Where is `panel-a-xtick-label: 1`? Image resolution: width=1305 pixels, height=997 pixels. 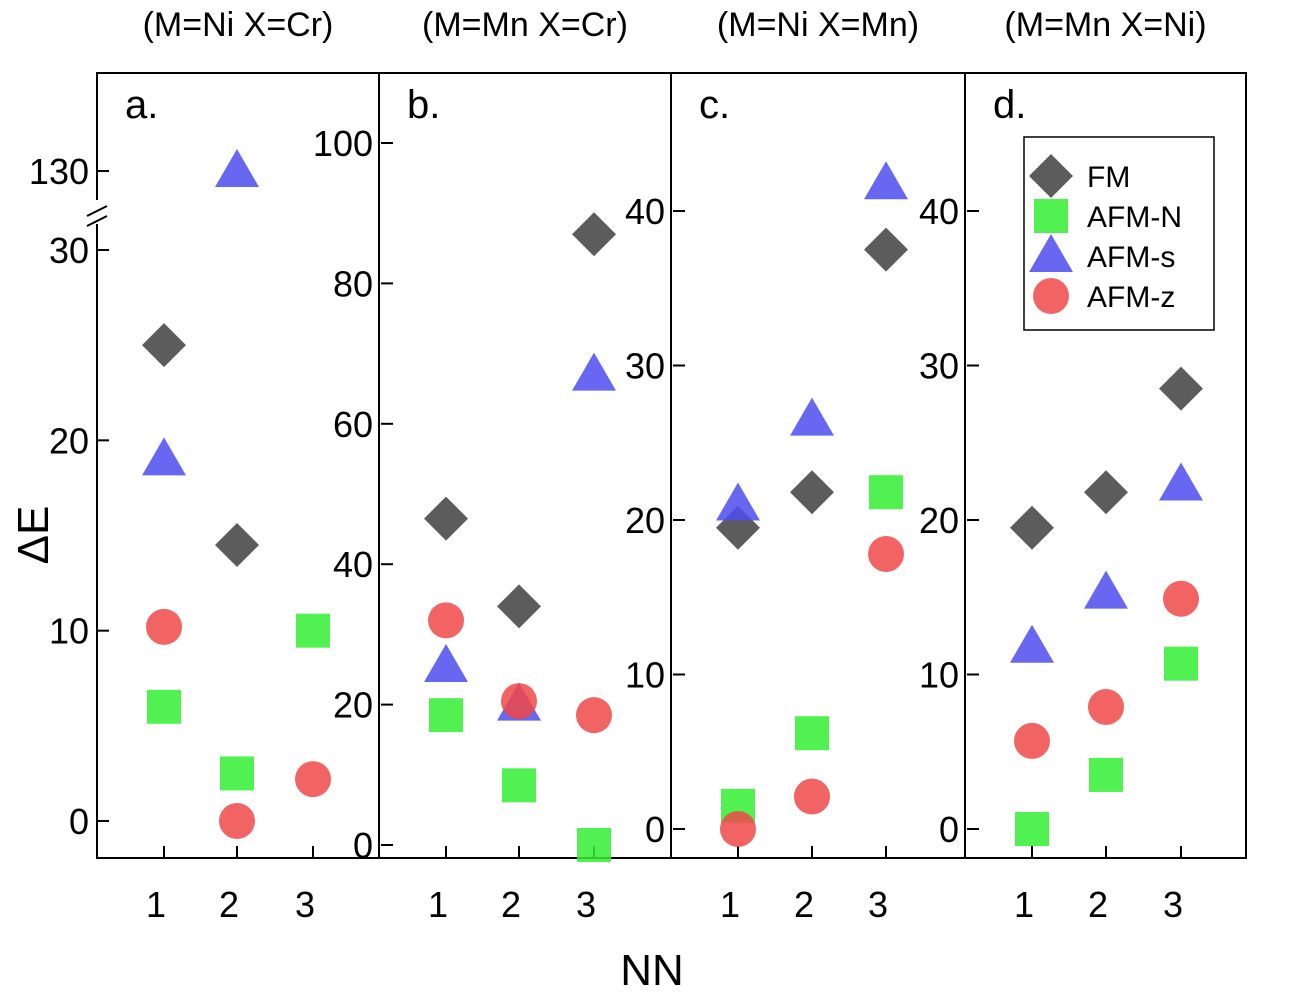 panel-a-xtick-label: 1 is located at coordinates (156, 904).